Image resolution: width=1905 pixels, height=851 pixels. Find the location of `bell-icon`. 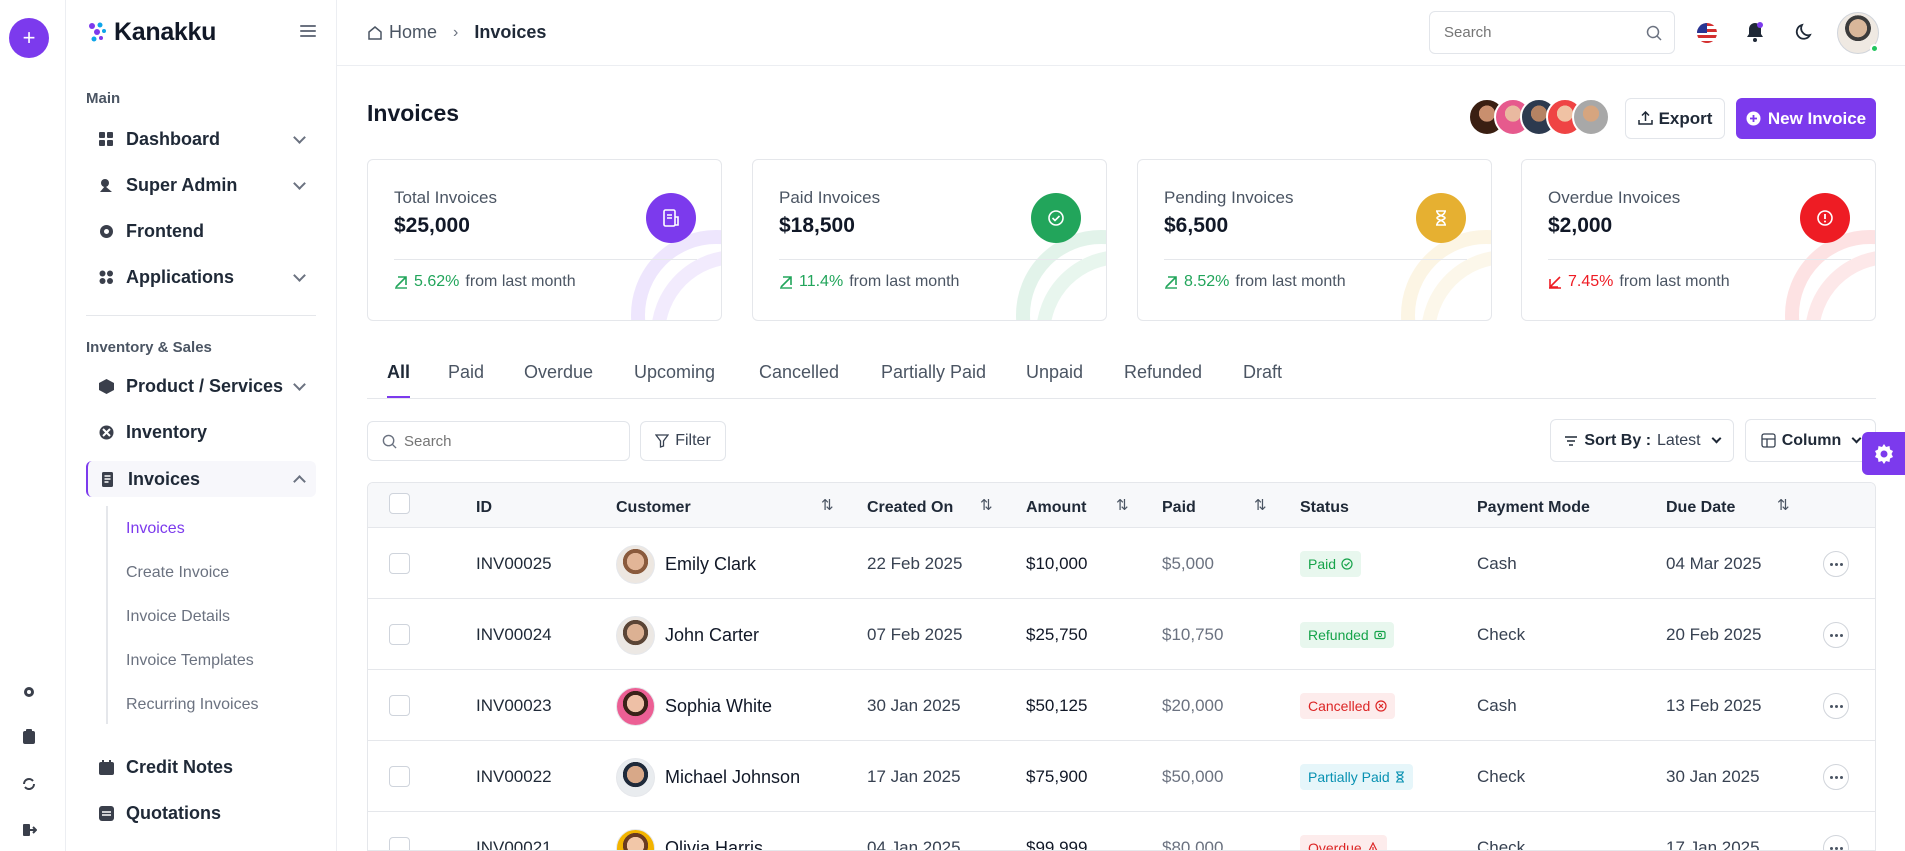

bell-icon is located at coordinates (1755, 34).